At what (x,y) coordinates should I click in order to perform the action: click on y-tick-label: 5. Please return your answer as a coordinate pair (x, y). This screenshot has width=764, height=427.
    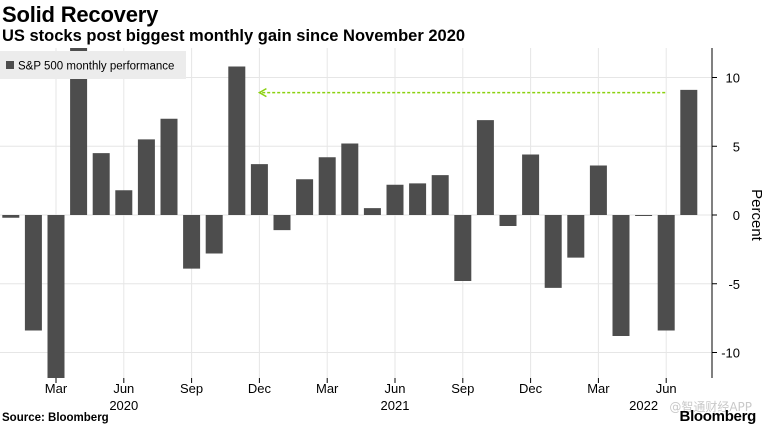
    Looking at the image, I should click on (736, 146).